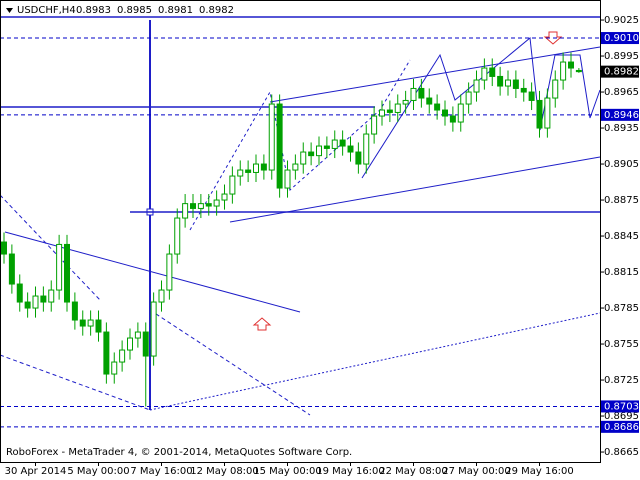  What do you see at coordinates (621, 92) in the screenshot?
I see `y-tick-label: 0.8965` at bounding box center [621, 92].